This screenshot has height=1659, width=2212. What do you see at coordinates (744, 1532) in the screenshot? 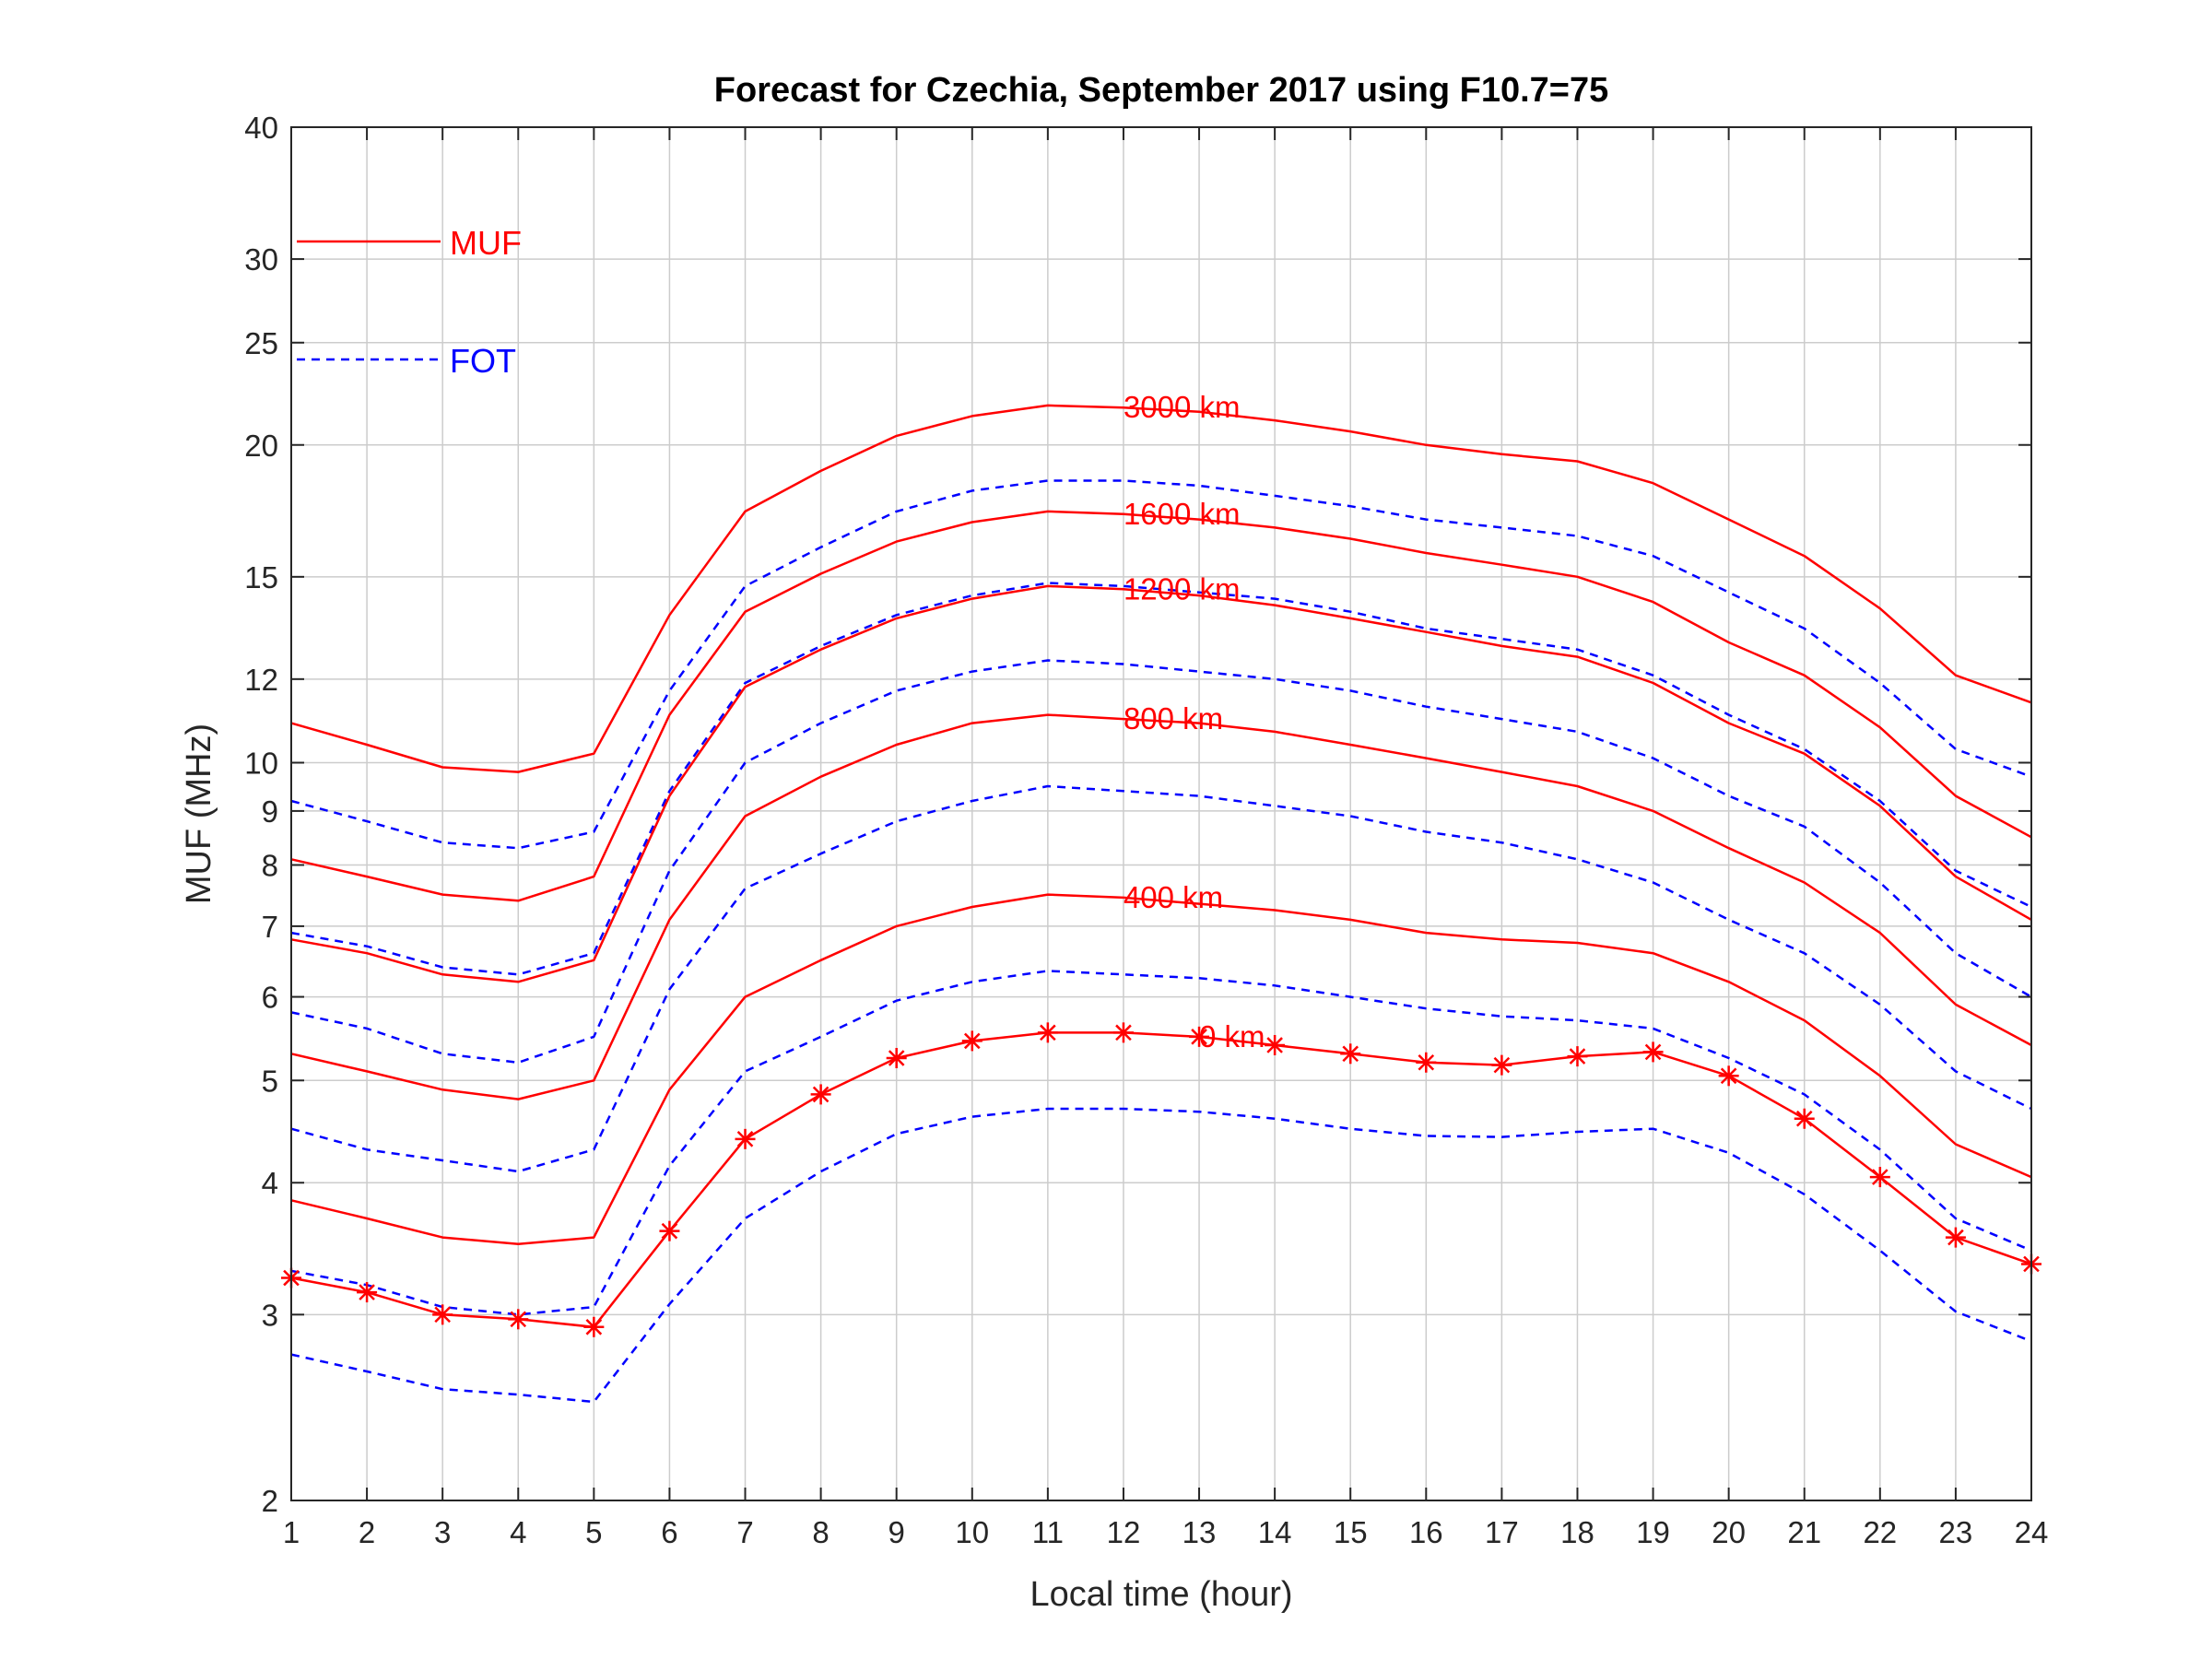
I see `x-tick-label: 7` at bounding box center [744, 1532].